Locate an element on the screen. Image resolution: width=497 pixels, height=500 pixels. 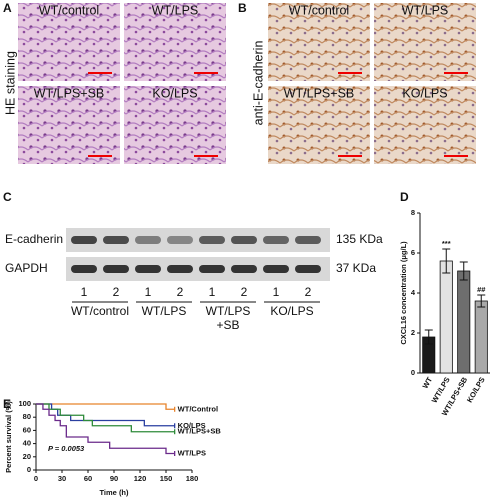
x-tick-label: WT is located at coordinates (428, 382).